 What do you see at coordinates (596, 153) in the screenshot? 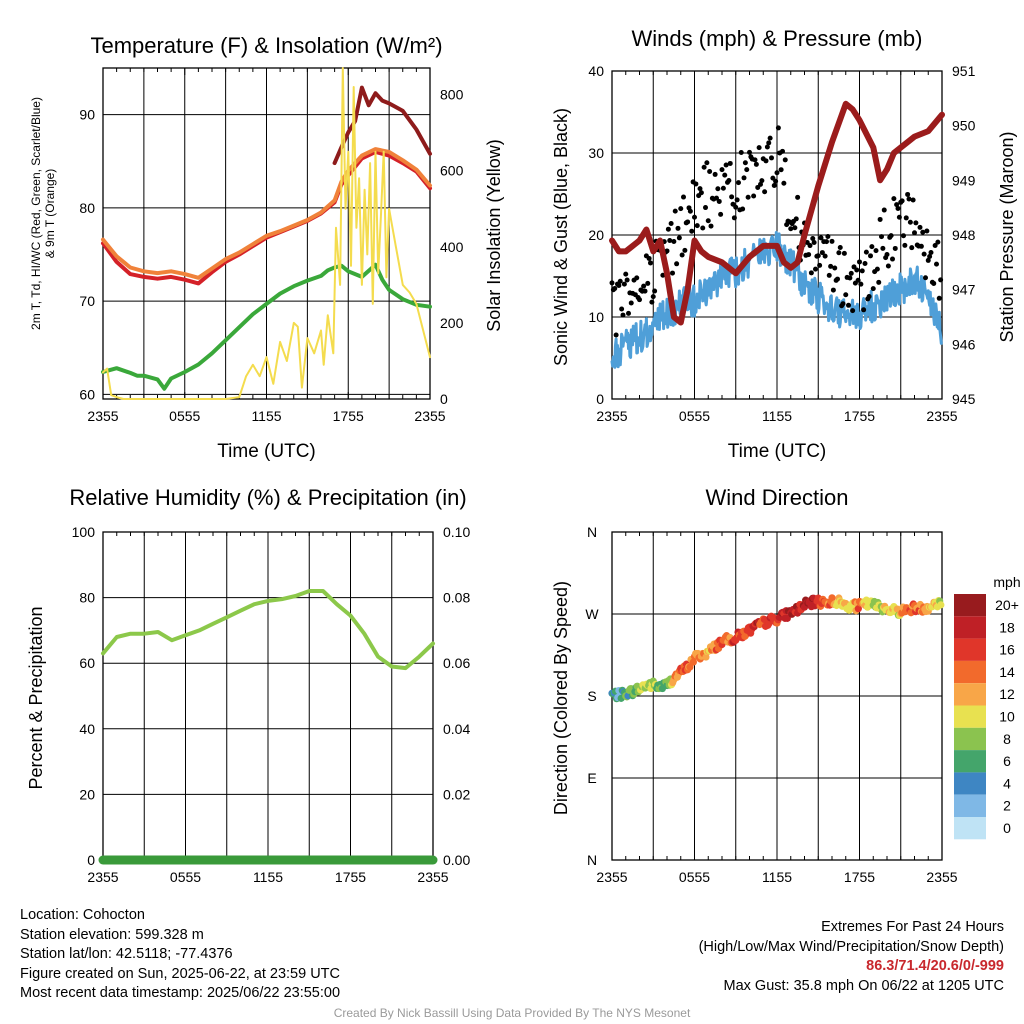
I see `y-tick-label: 30` at bounding box center [596, 153].